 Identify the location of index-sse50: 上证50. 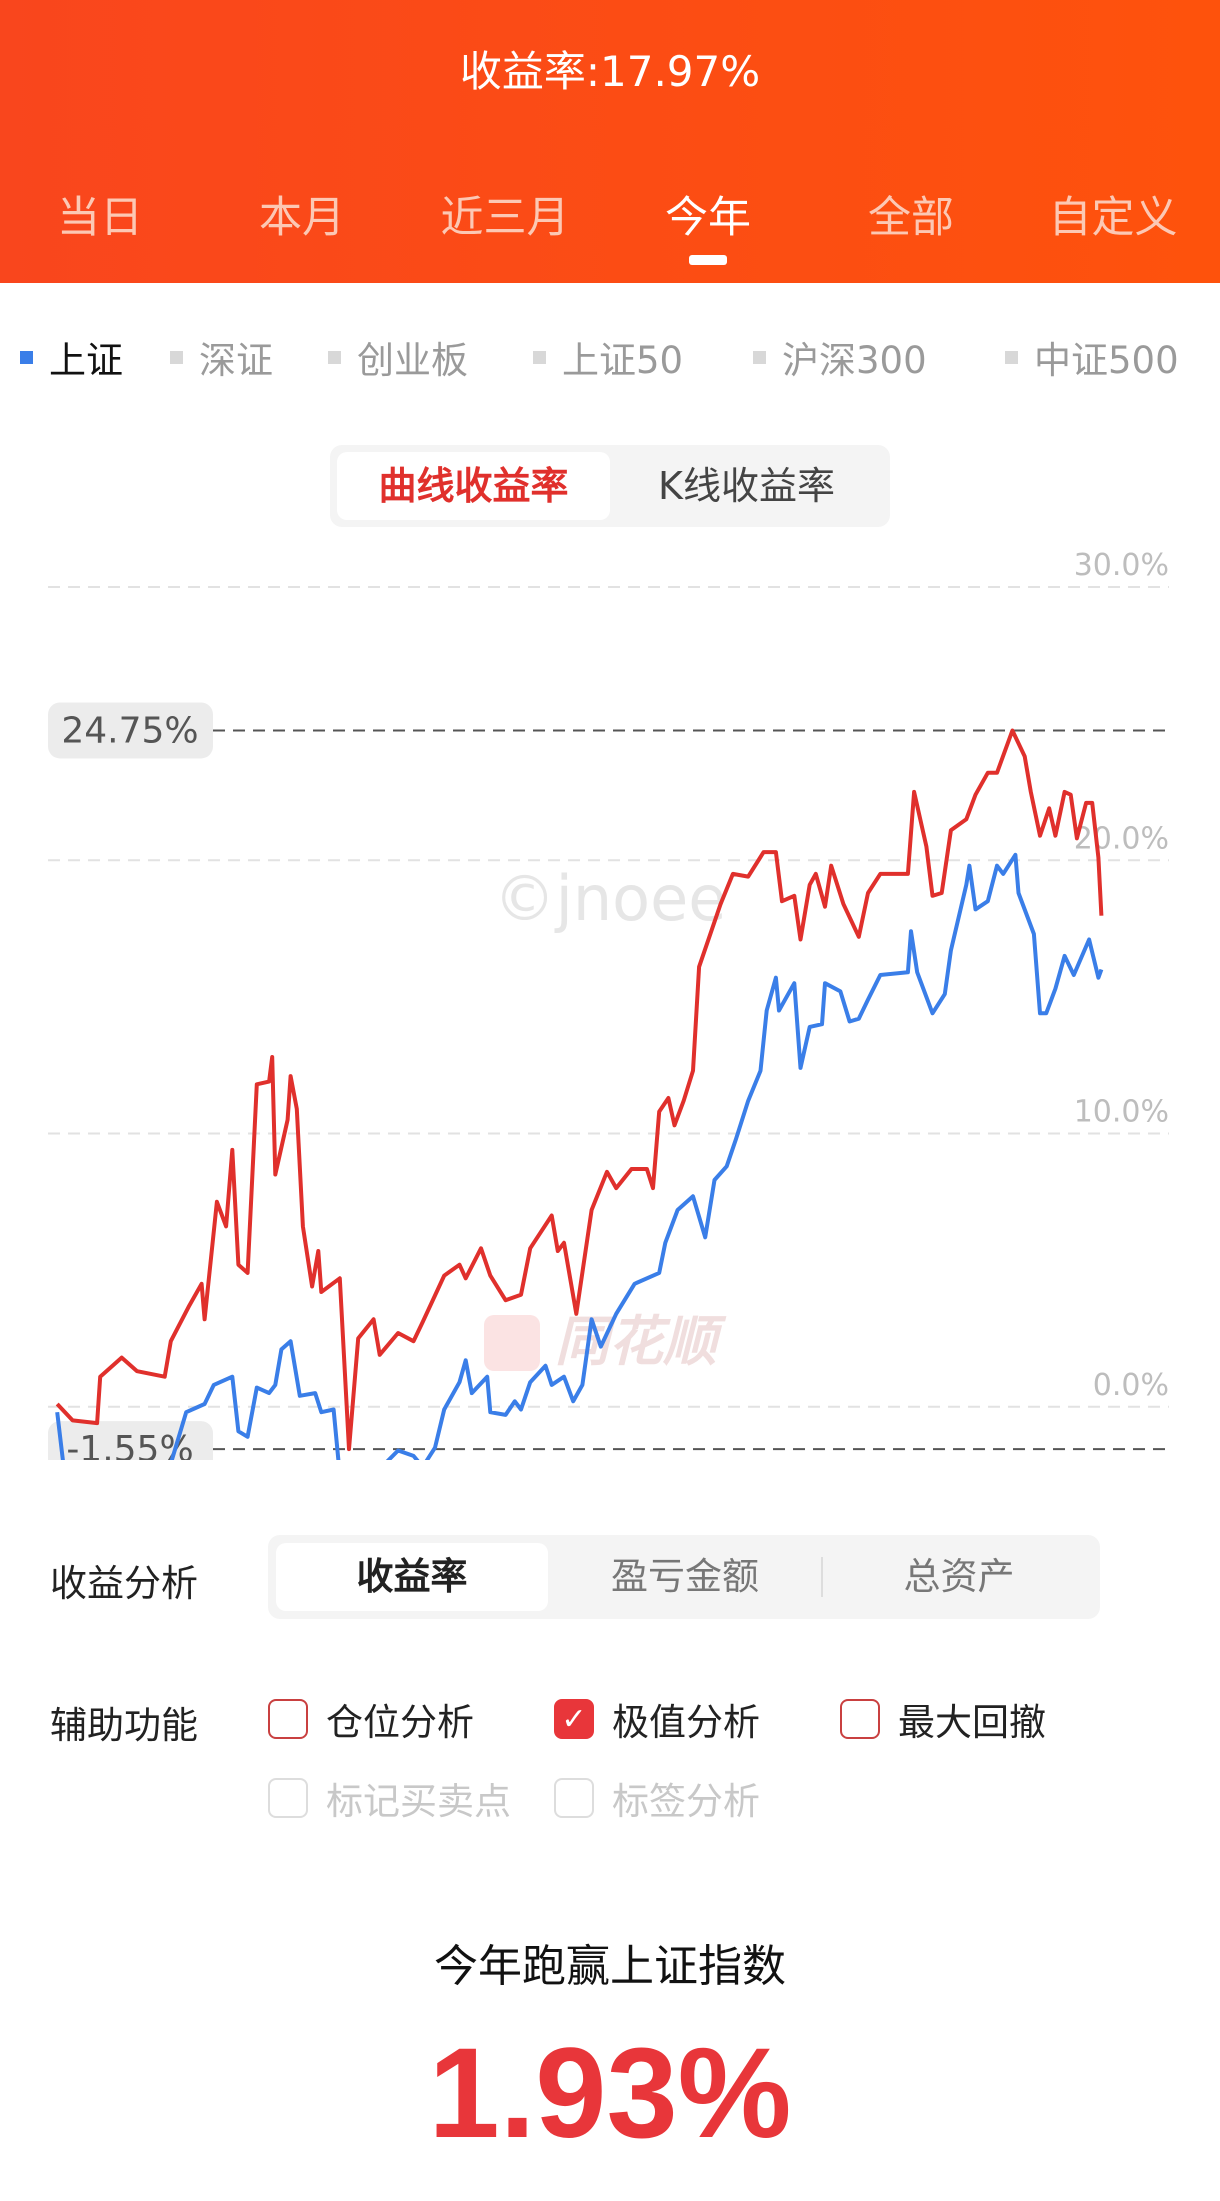
(608, 357).